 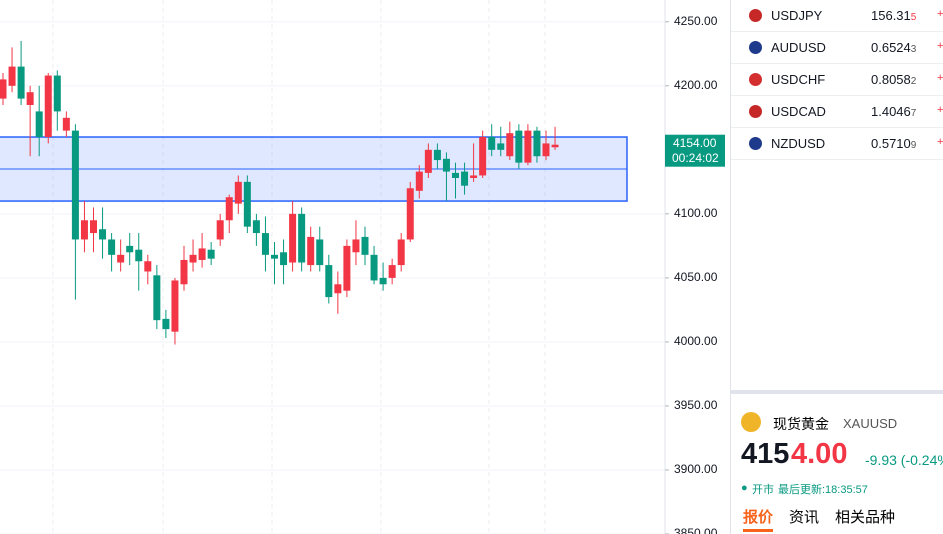 I want to click on y-tick-label: 4050.00, so click(x=696, y=277).